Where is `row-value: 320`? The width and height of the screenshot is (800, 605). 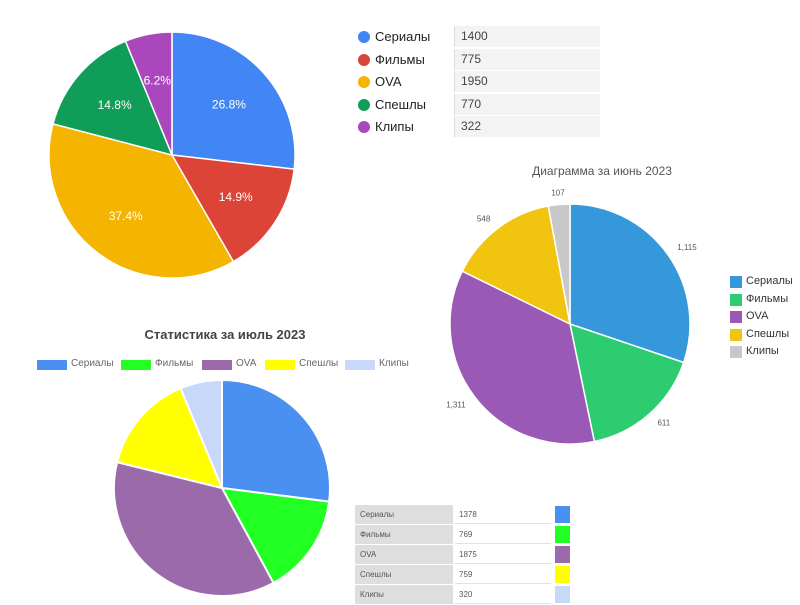 row-value: 320 is located at coordinates (503, 594).